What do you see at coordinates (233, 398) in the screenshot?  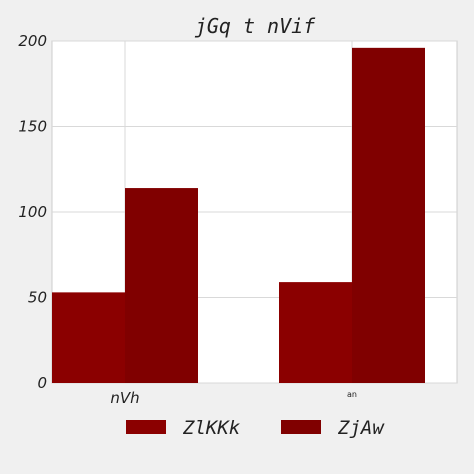 I see `x-axis-ticks: nVh an` at bounding box center [233, 398].